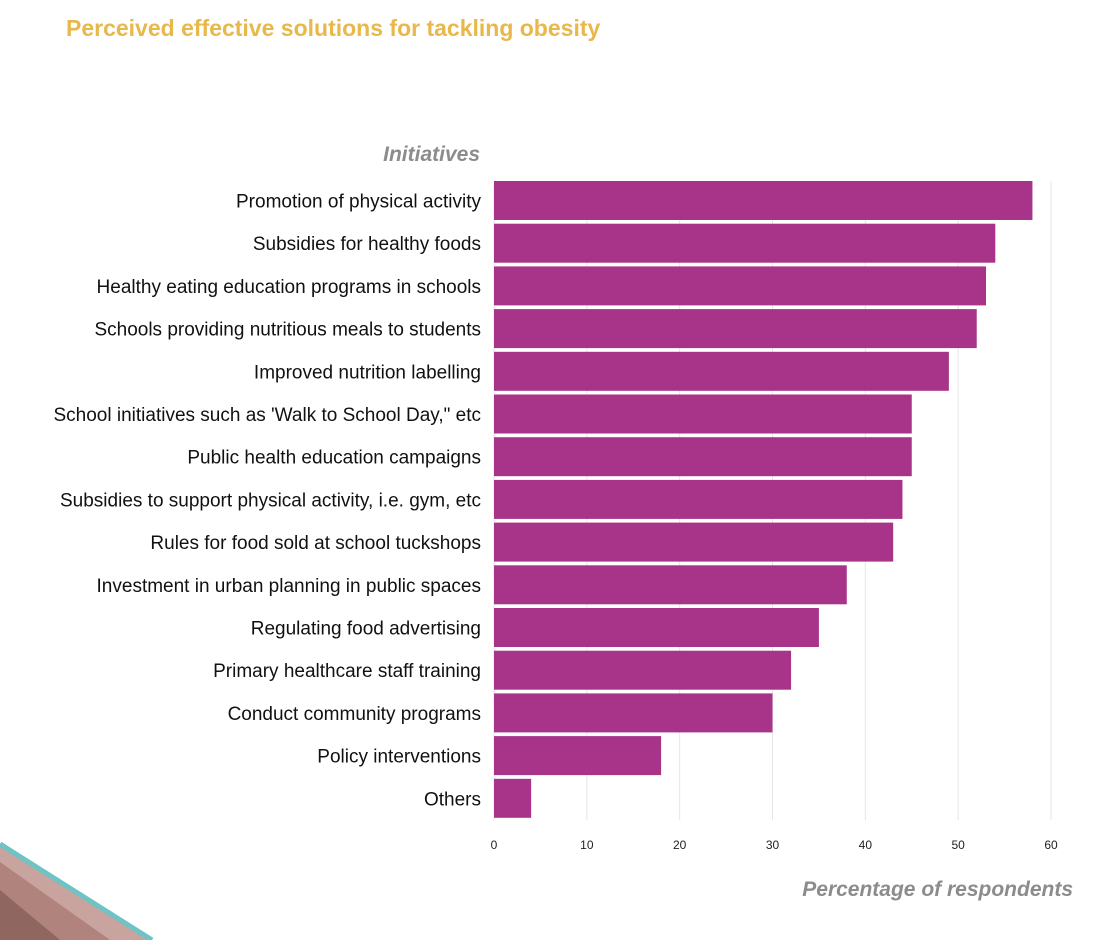  What do you see at coordinates (431, 154) in the screenshot?
I see `y-axis-title: Initiatives` at bounding box center [431, 154].